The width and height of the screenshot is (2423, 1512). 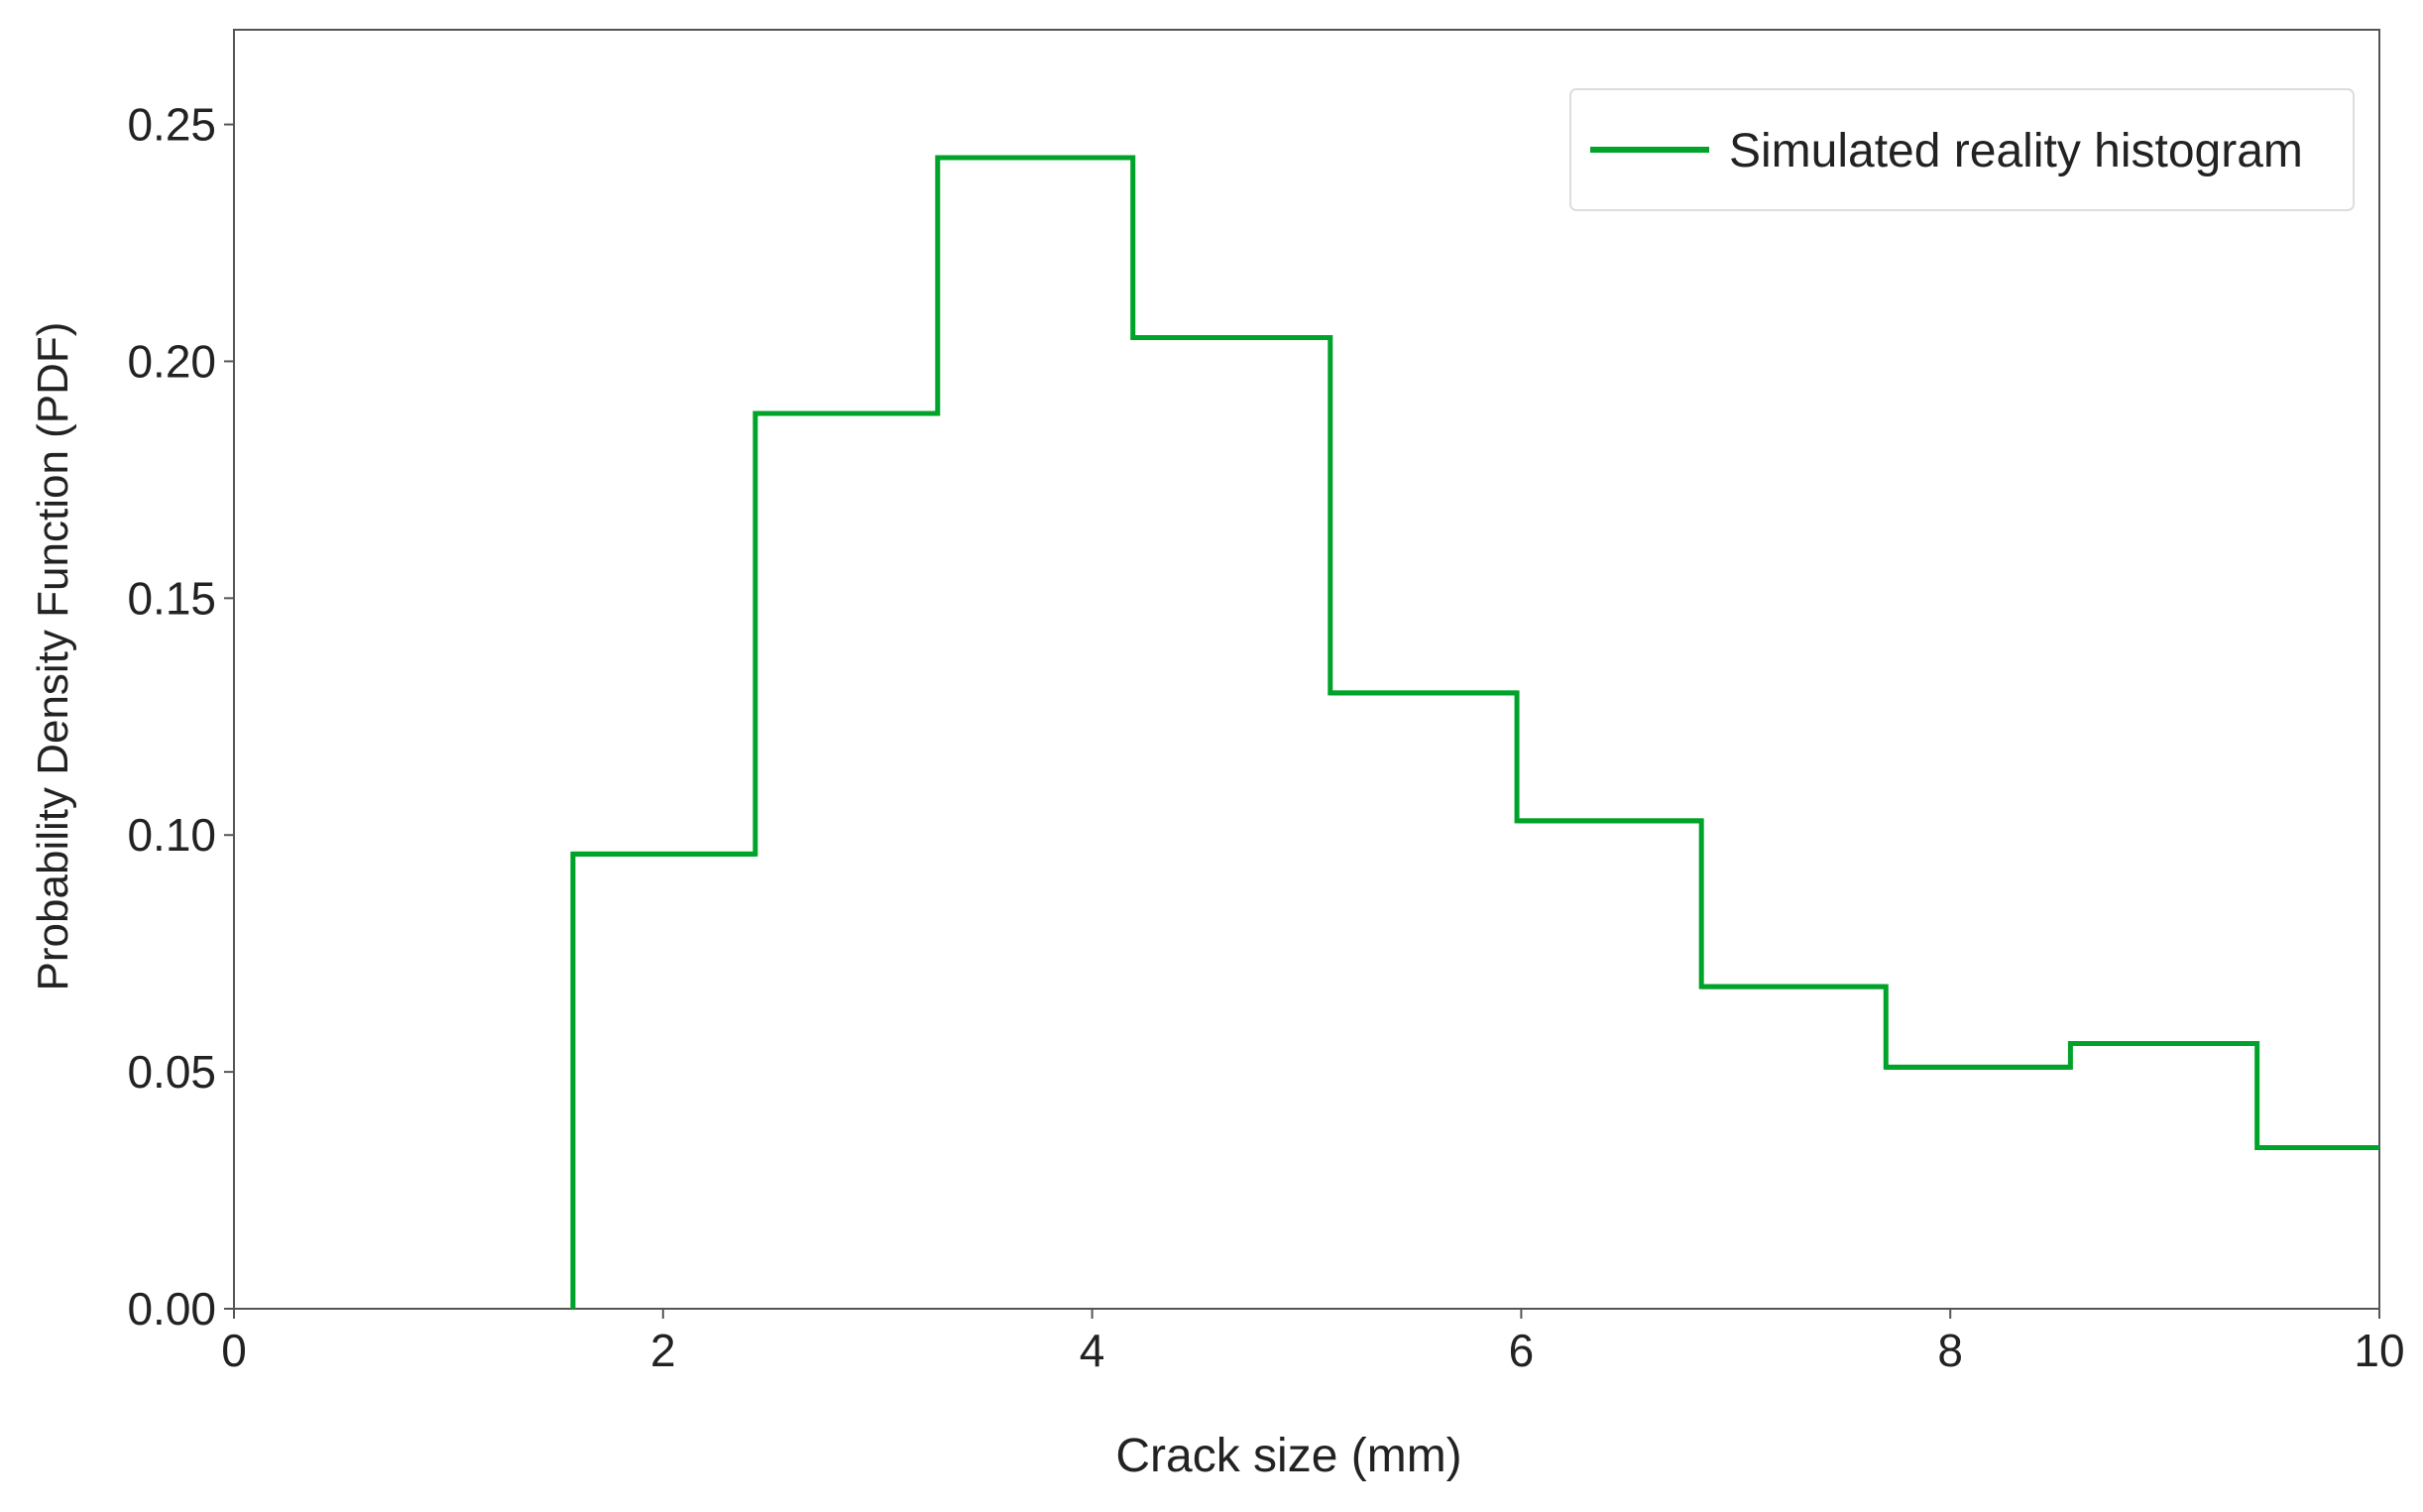 I want to click on y-tick-label: 0.15, so click(x=171, y=598).